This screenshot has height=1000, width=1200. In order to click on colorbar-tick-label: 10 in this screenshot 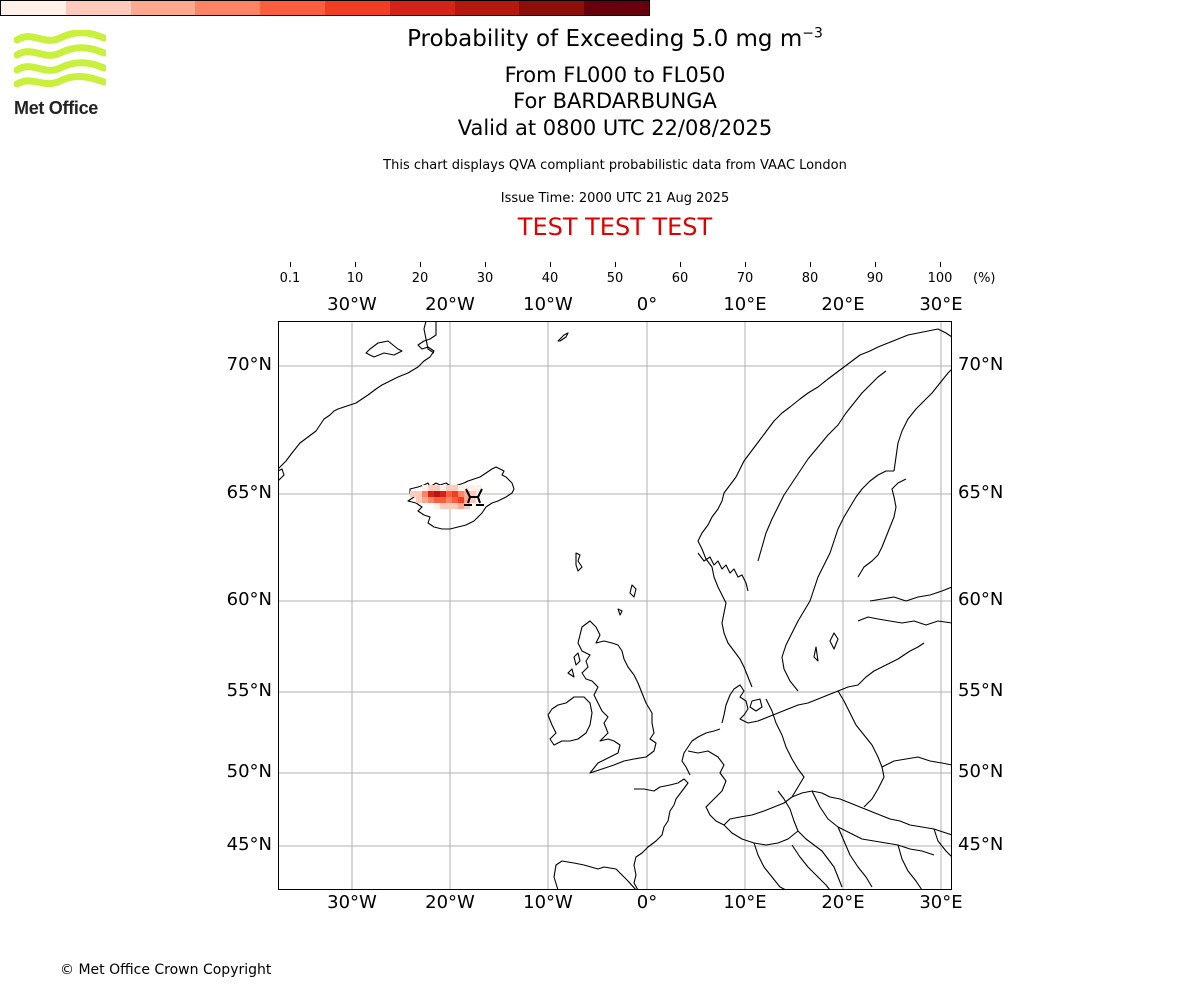, I will do `click(355, 278)`.